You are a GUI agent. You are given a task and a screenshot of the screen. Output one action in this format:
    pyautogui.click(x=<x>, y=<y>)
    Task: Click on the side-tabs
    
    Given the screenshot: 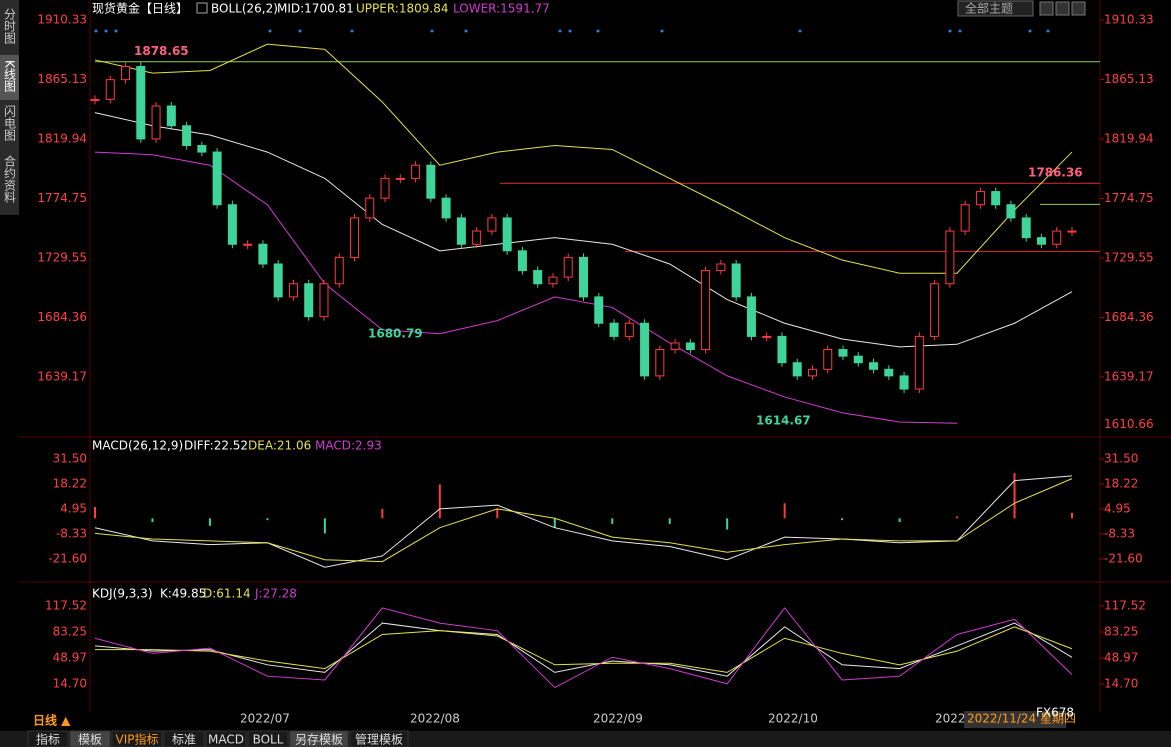 What is the action you would take?
    pyautogui.click(x=9, y=107)
    